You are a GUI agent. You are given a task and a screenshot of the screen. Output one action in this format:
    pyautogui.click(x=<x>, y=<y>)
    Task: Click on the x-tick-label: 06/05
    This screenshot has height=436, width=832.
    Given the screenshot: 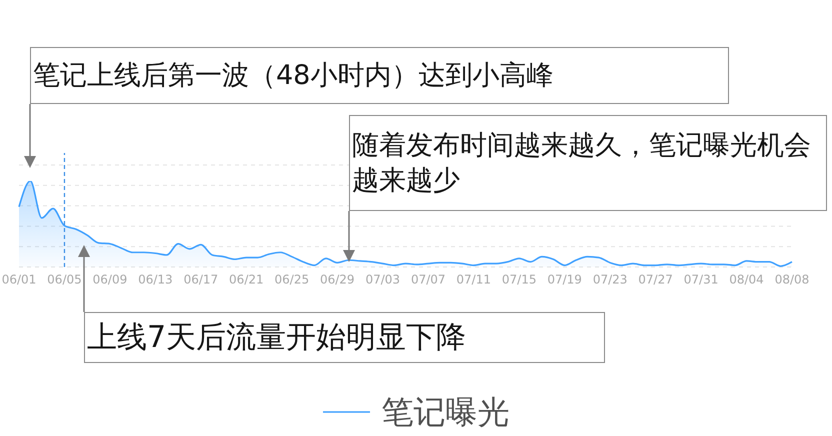 What is the action you would take?
    pyautogui.click(x=64, y=279)
    